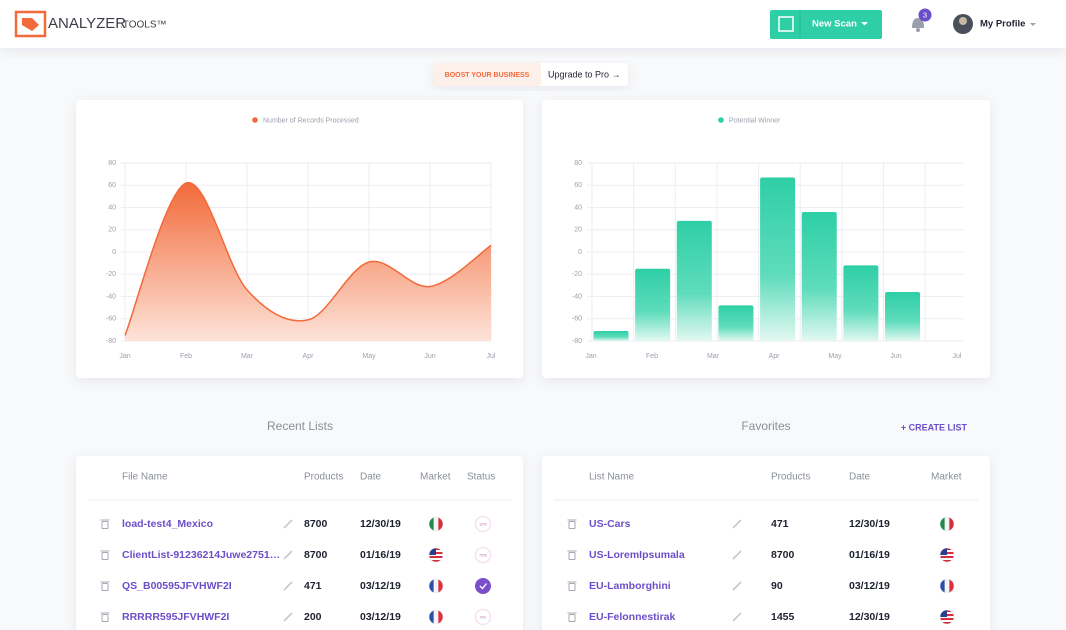  What do you see at coordinates (483, 586) in the screenshot?
I see `status-check` at bounding box center [483, 586].